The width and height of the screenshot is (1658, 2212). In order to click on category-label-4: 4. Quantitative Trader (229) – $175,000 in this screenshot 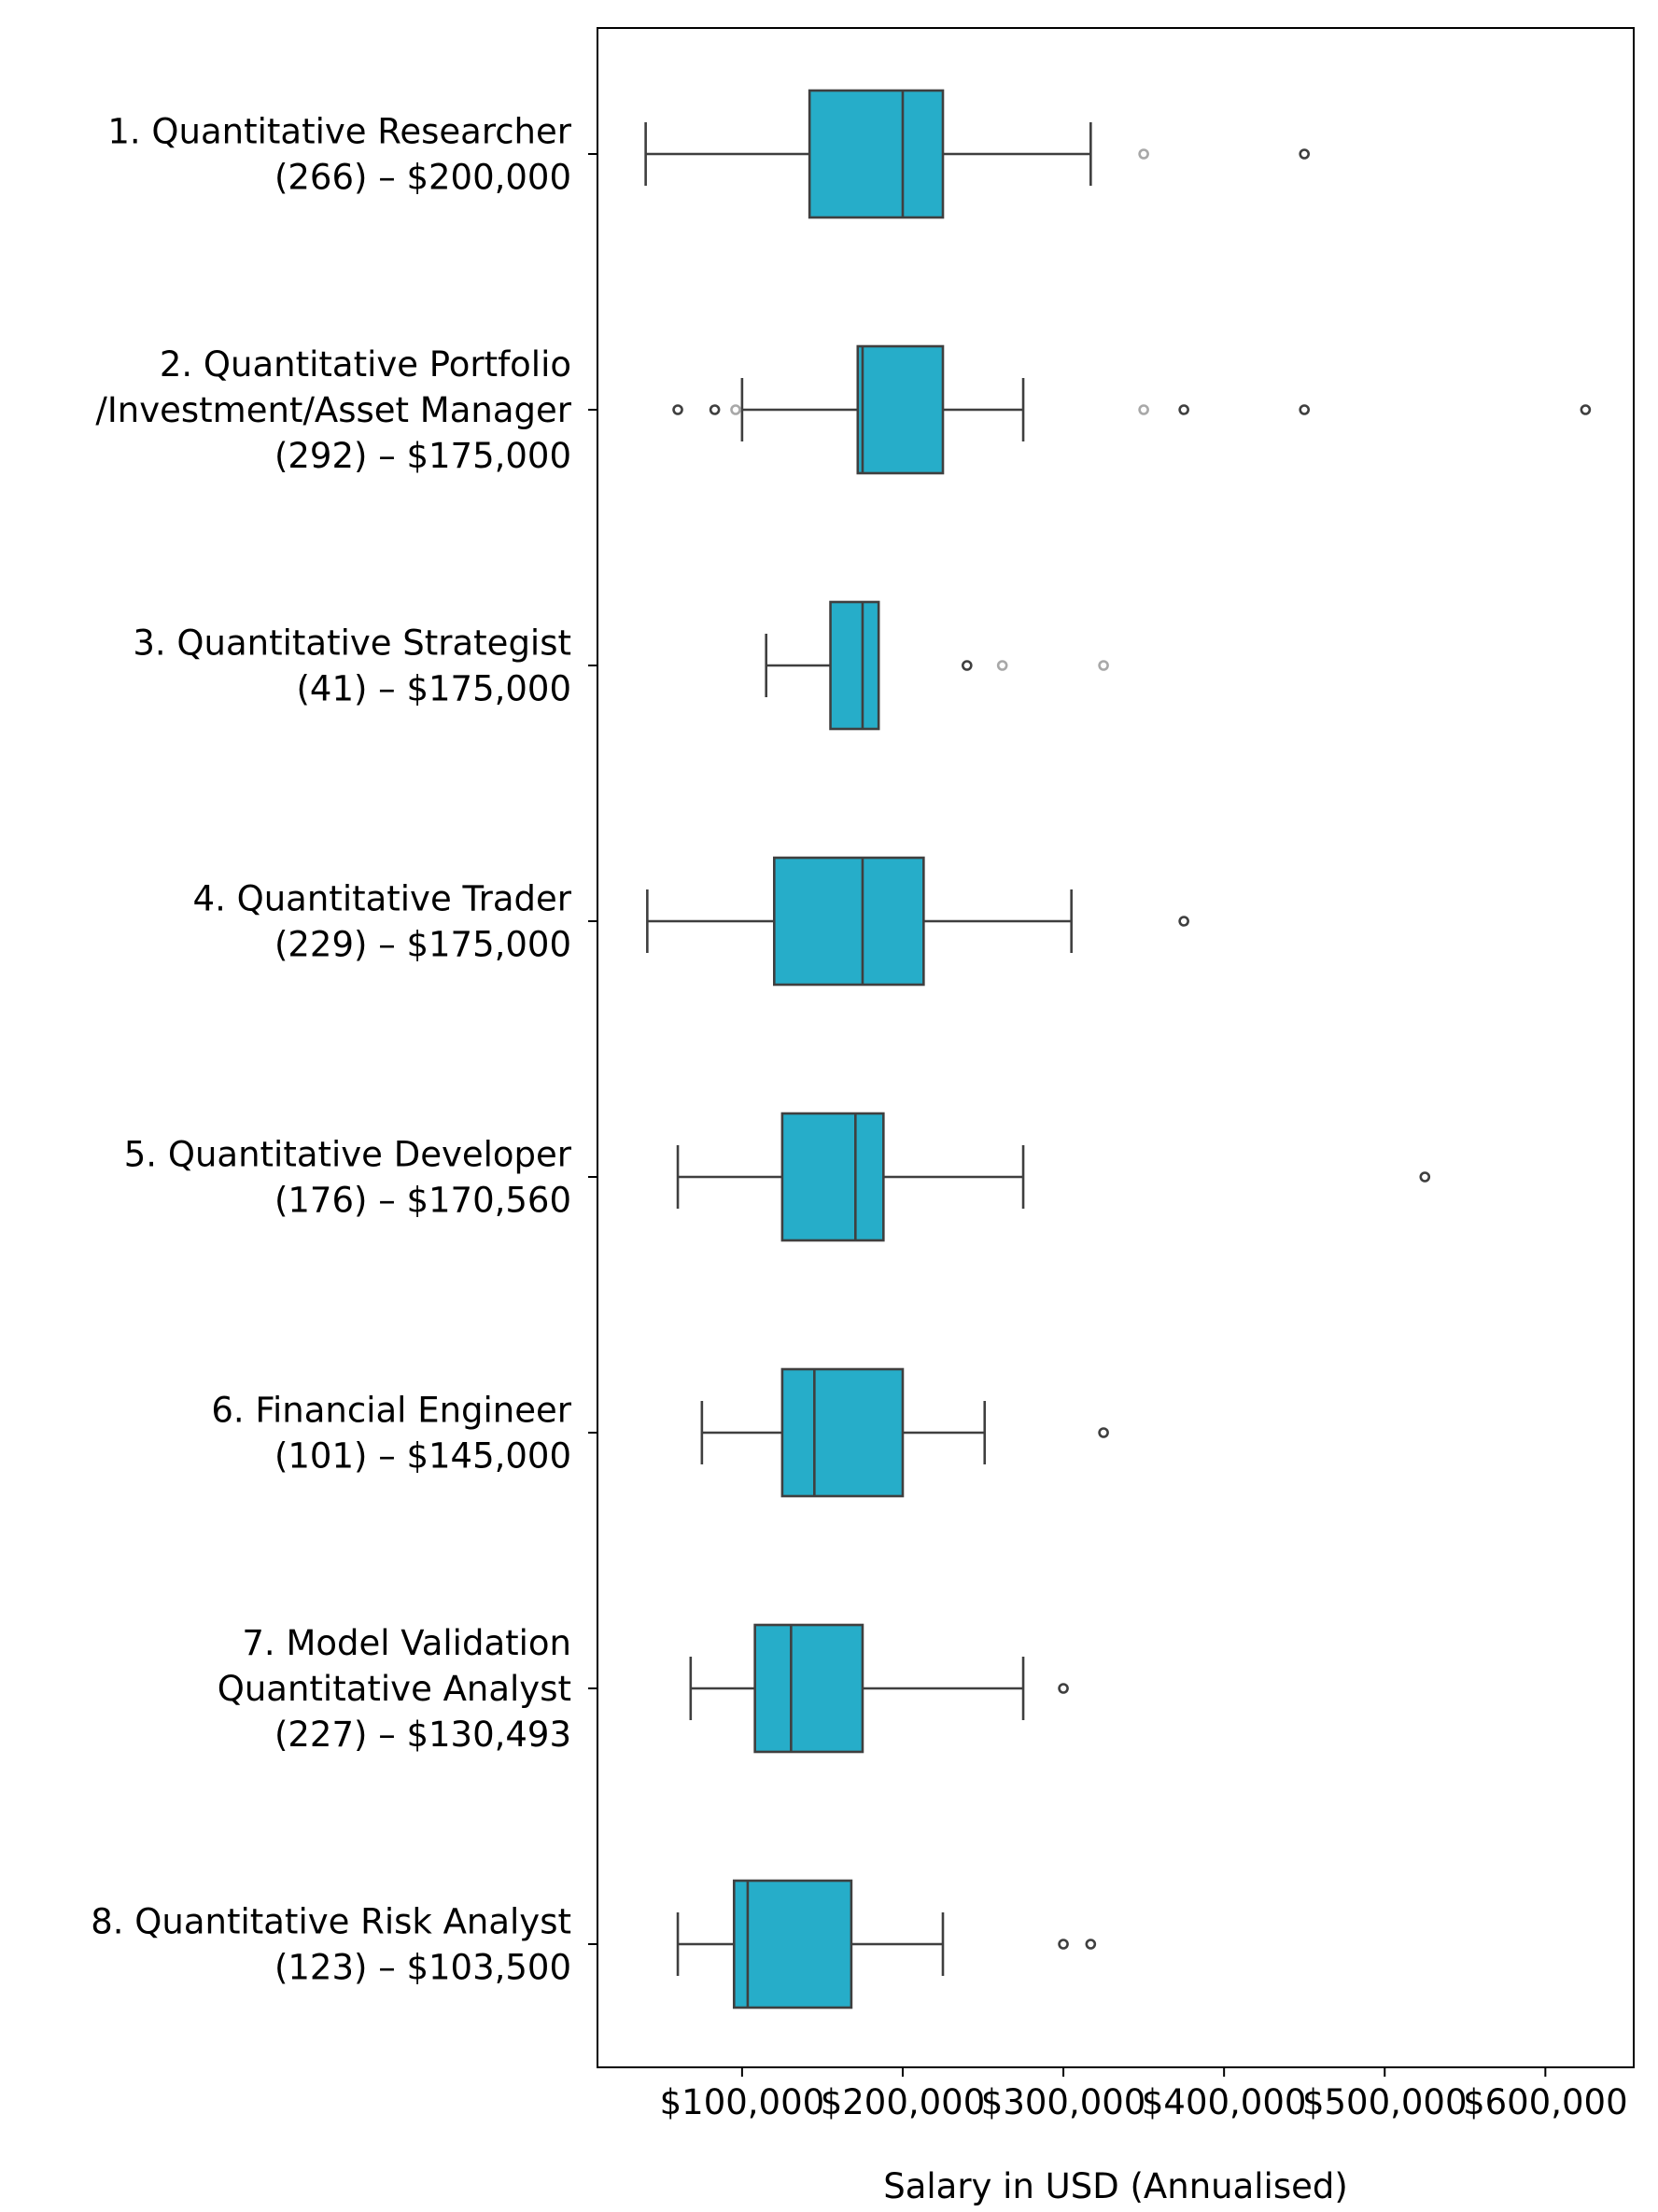, I will do `click(382, 922)`.